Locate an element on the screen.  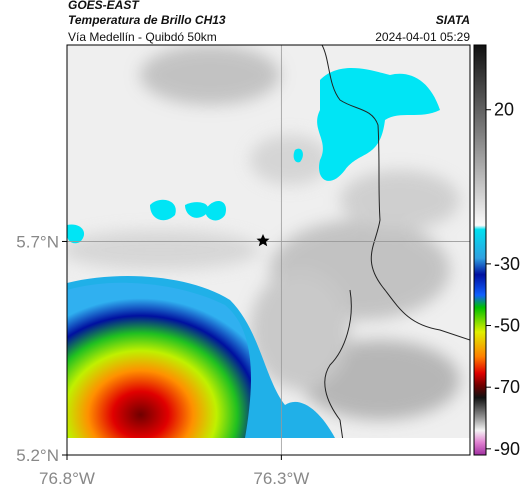
lat-tick-label: 5.7°N is located at coordinates (37, 241).